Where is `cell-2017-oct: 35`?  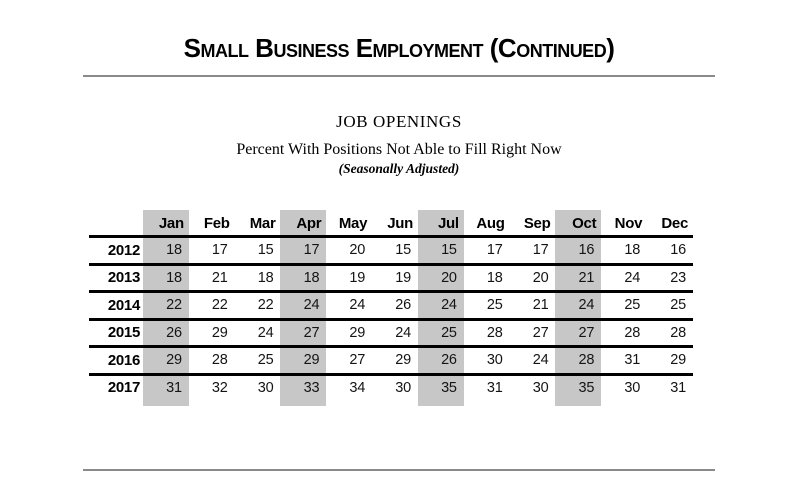
cell-2017-oct: 35 is located at coordinates (578, 387).